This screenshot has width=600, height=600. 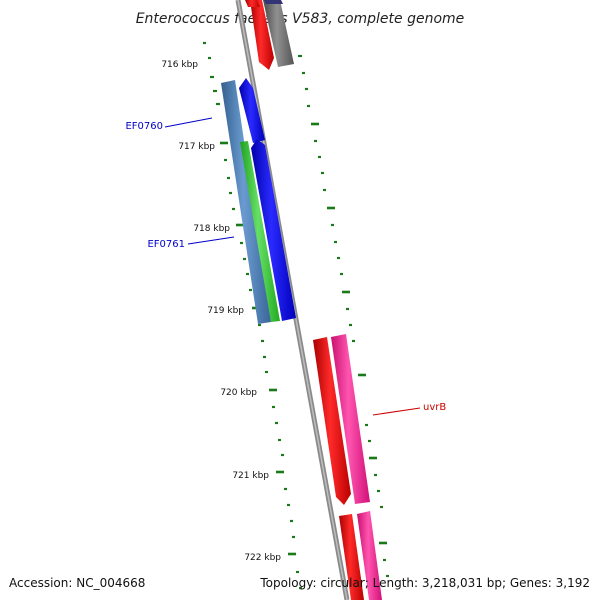 I want to click on feature-red-arrow-uvrB, so click(x=332, y=421).